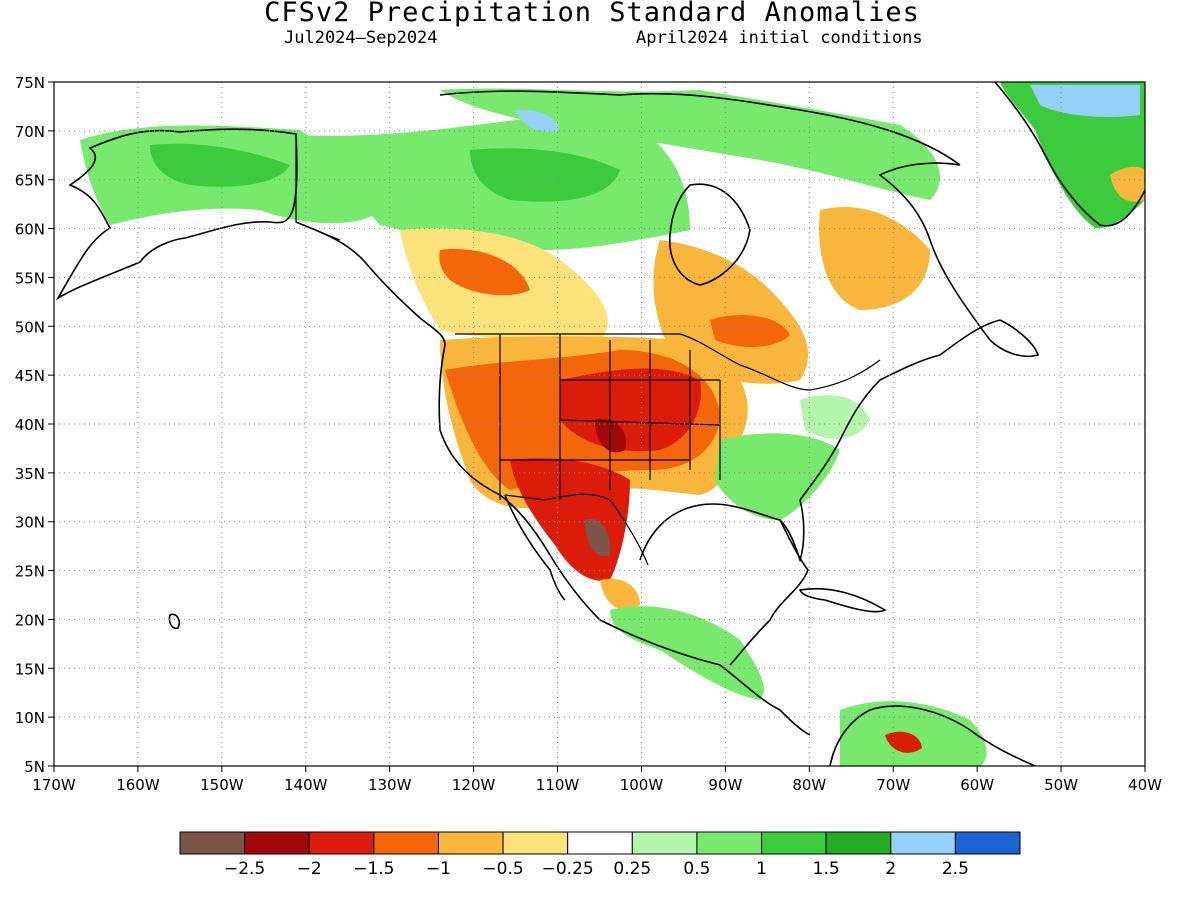  What do you see at coordinates (373, 869) in the screenshot?
I see `colorbar-label: −1.5` at bounding box center [373, 869].